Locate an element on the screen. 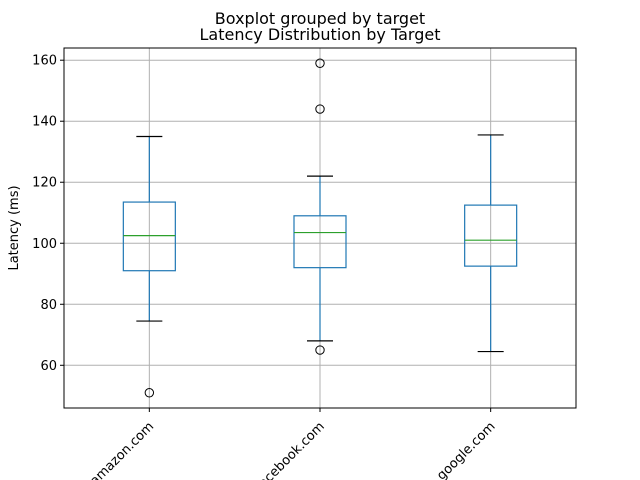  box-google.com is located at coordinates (491, 243).